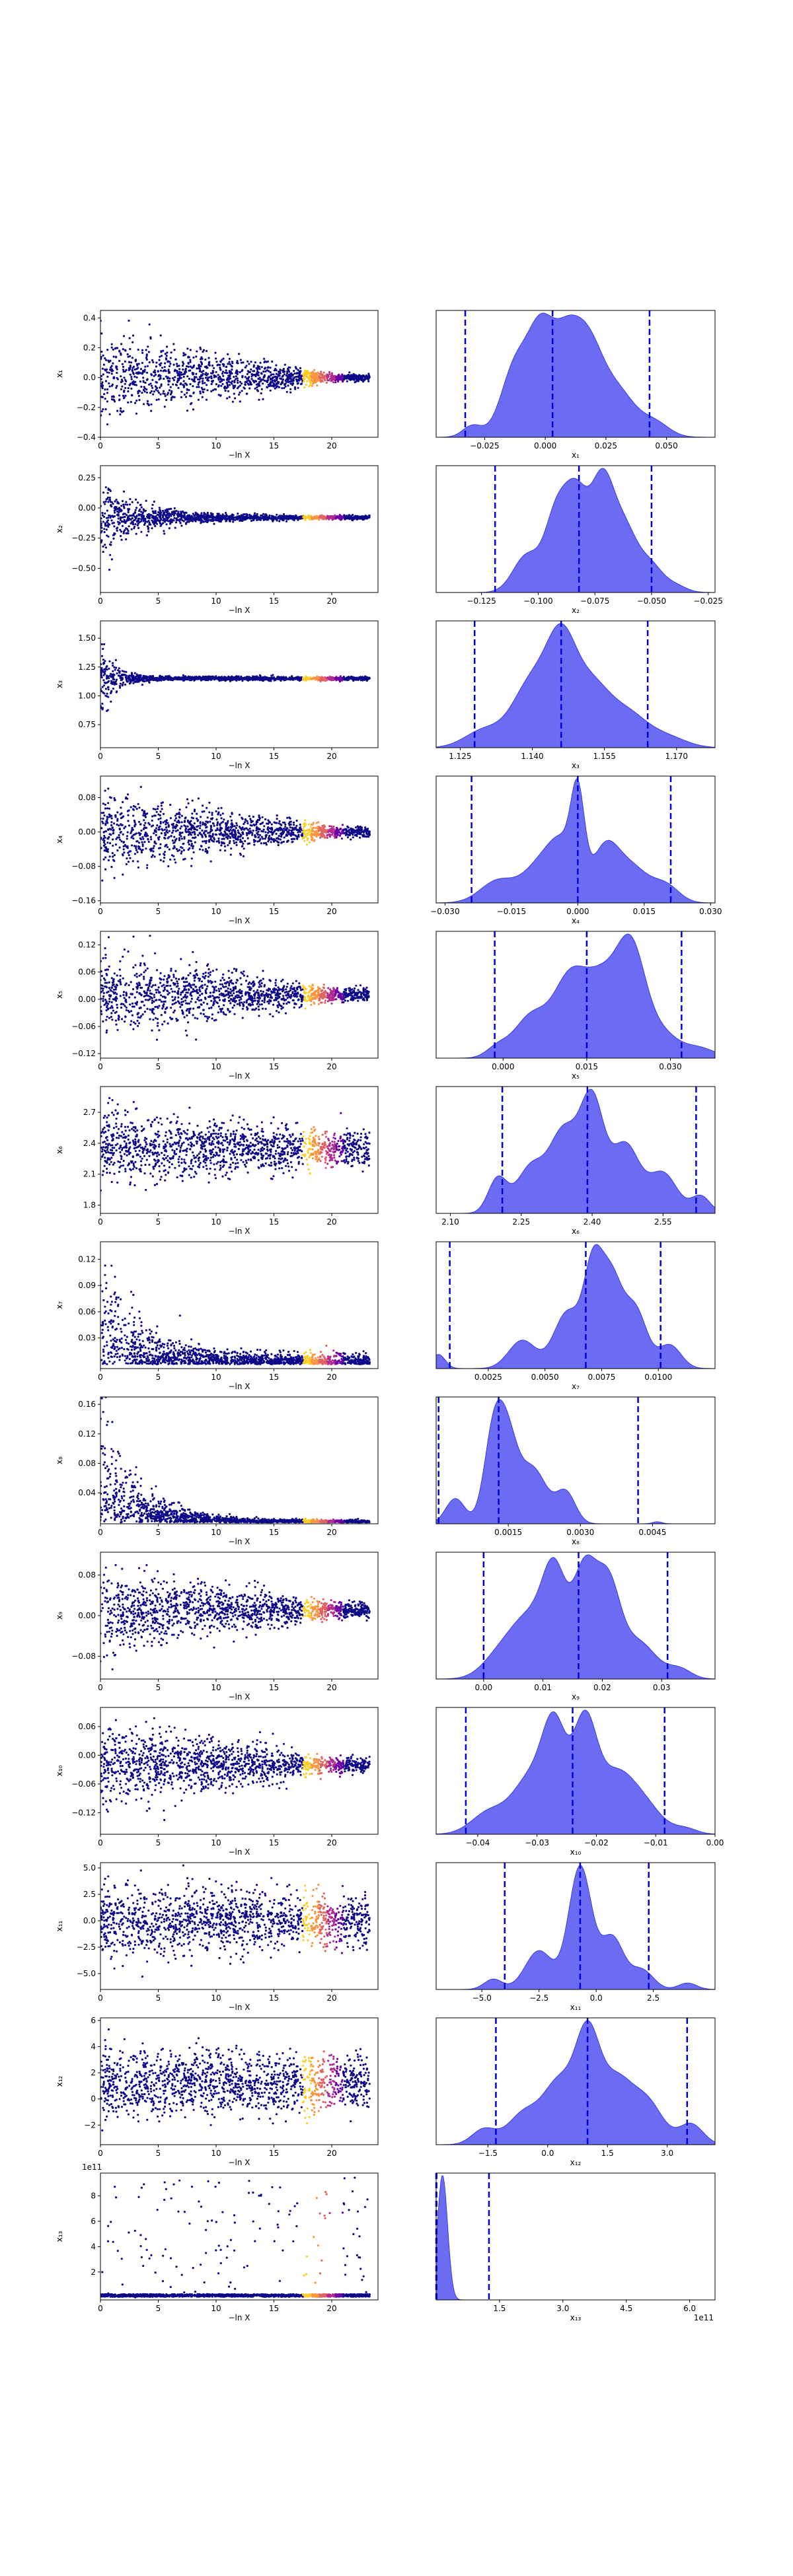 The height and width of the screenshot is (2576, 793). I want to click on x-axis-label: −ln X, so click(239, 765).